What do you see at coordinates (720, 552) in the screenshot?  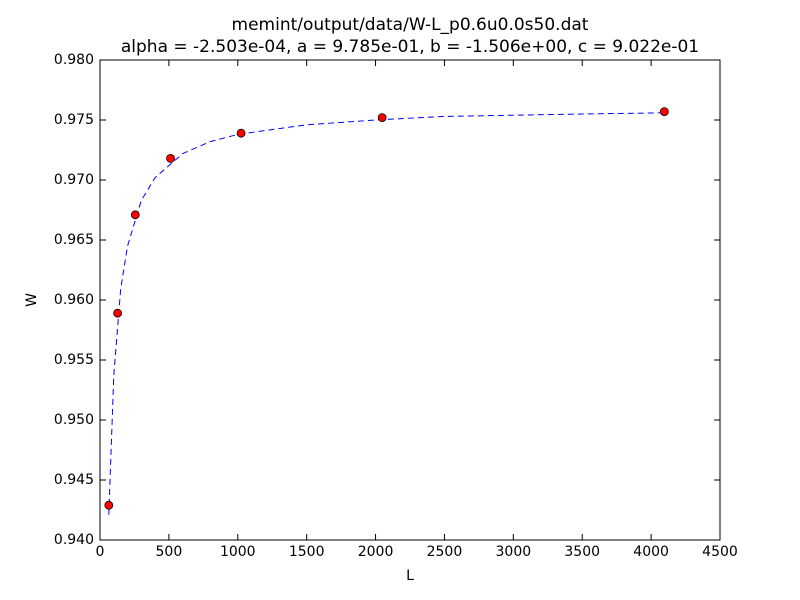 I see `x-tick-label: 4500` at bounding box center [720, 552].